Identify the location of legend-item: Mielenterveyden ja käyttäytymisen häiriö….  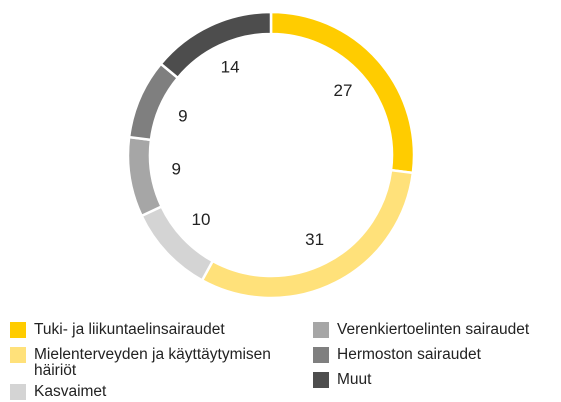
(145, 363).